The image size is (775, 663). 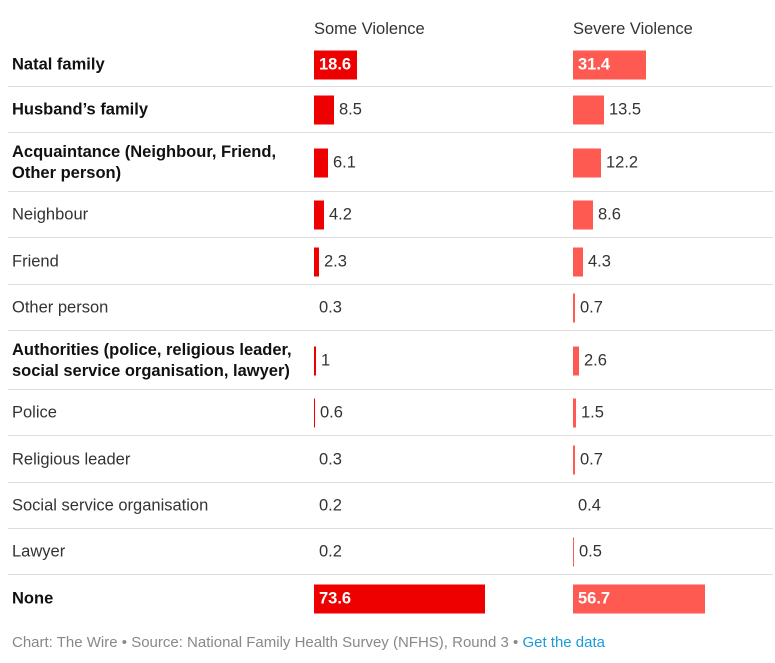 What do you see at coordinates (340, 214) in the screenshot?
I see `value-label-some: 4.2` at bounding box center [340, 214].